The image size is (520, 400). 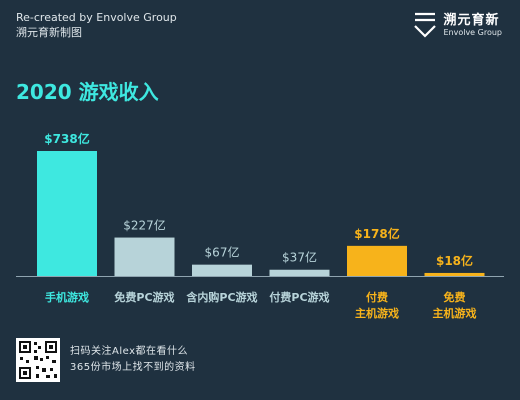 I want to click on credit-text: Re-created by Envolve Group 溯元育新制图, so click(x=96, y=25).